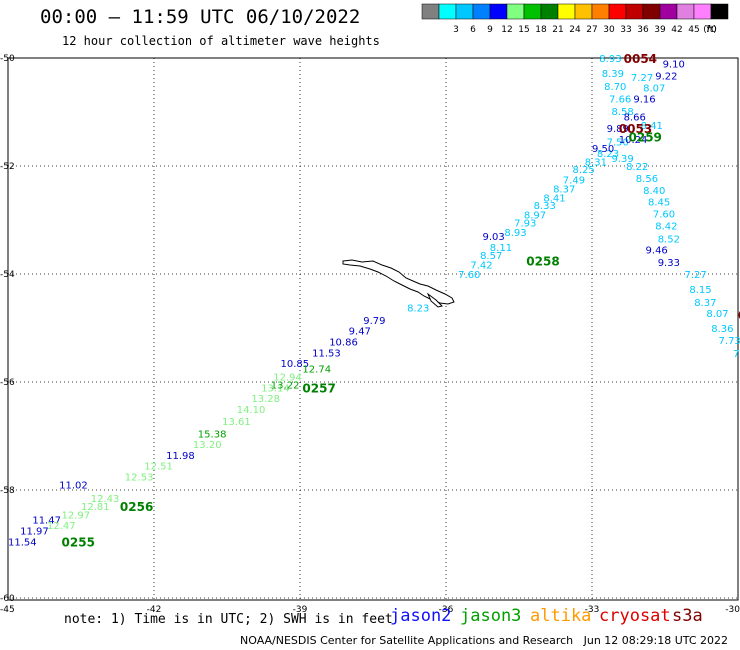  What do you see at coordinates (620, 100) in the screenshot?
I see `wave-height-value: 7.66` at bounding box center [620, 100].